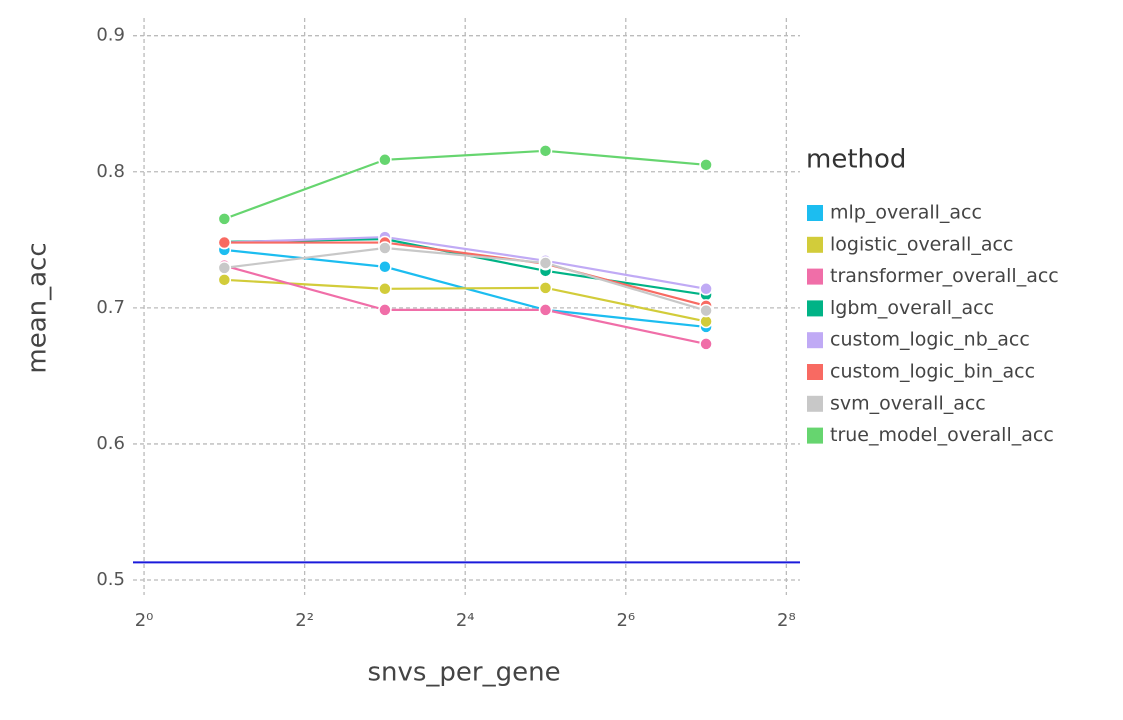 Image resolution: width=1123 pixels, height=720 pixels. What do you see at coordinates (944, 276) in the screenshot?
I see `legend-item: transformer_overall_acc` at bounding box center [944, 276].